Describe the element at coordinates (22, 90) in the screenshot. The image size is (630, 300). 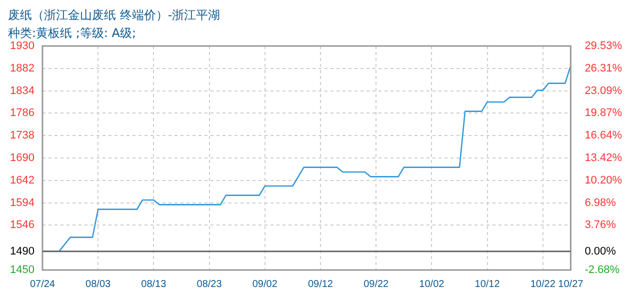
I see `y-tick-label: 1834` at that location.